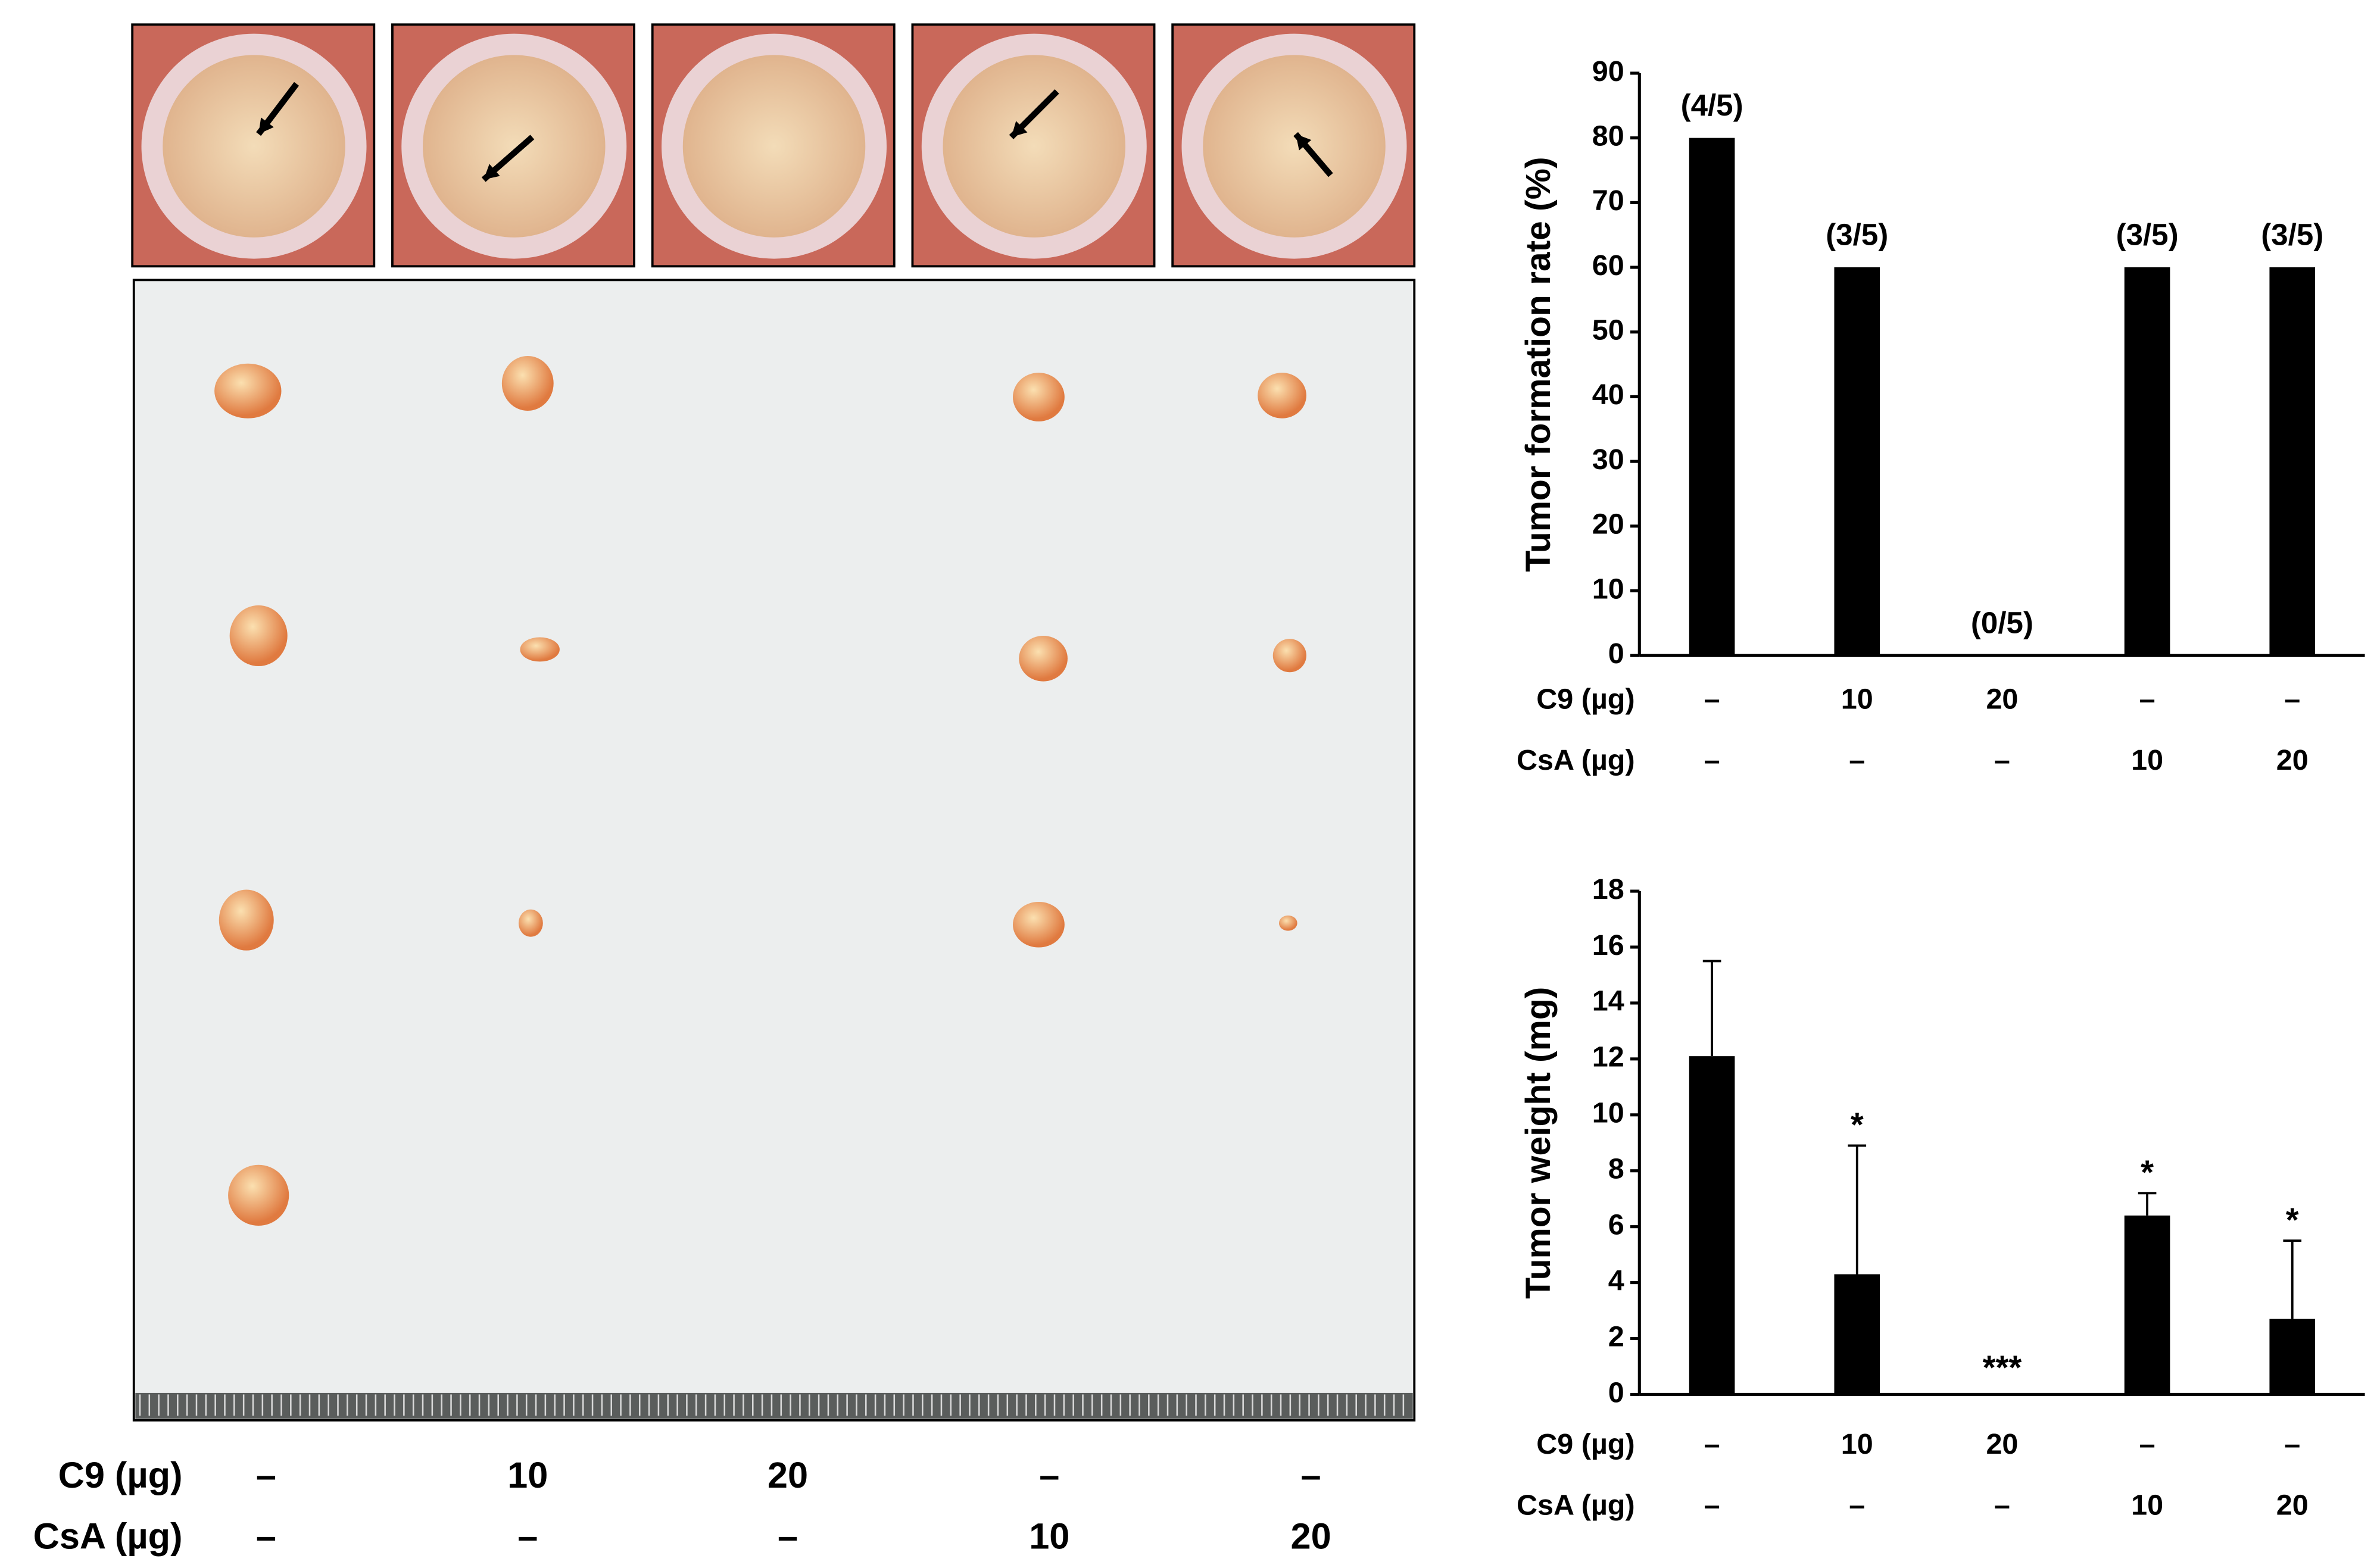 This screenshot has height=1568, width=2377. Describe the element at coordinates (1608, 459) in the screenshot. I see `y-tick-label: 30` at that location.